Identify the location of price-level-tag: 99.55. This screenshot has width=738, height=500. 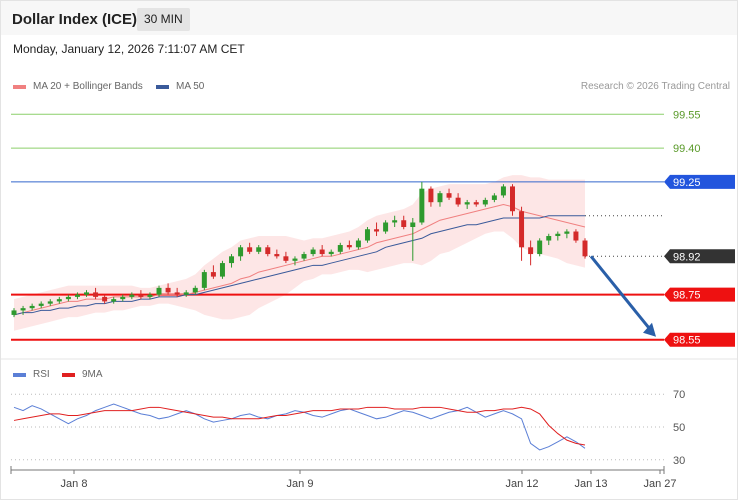
(687, 115).